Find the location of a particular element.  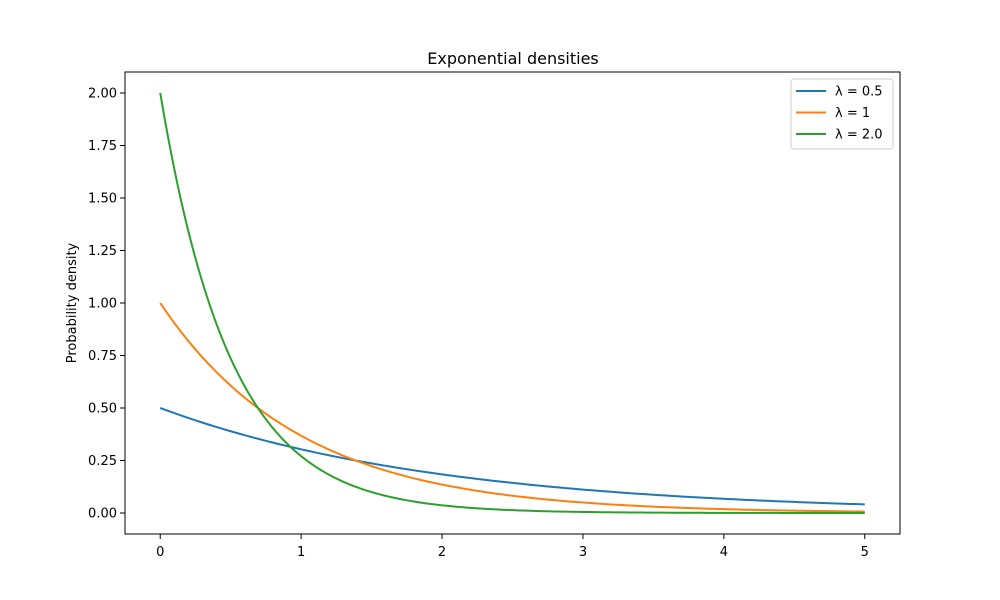

y-tick-label: 1.50 is located at coordinates (102, 199).